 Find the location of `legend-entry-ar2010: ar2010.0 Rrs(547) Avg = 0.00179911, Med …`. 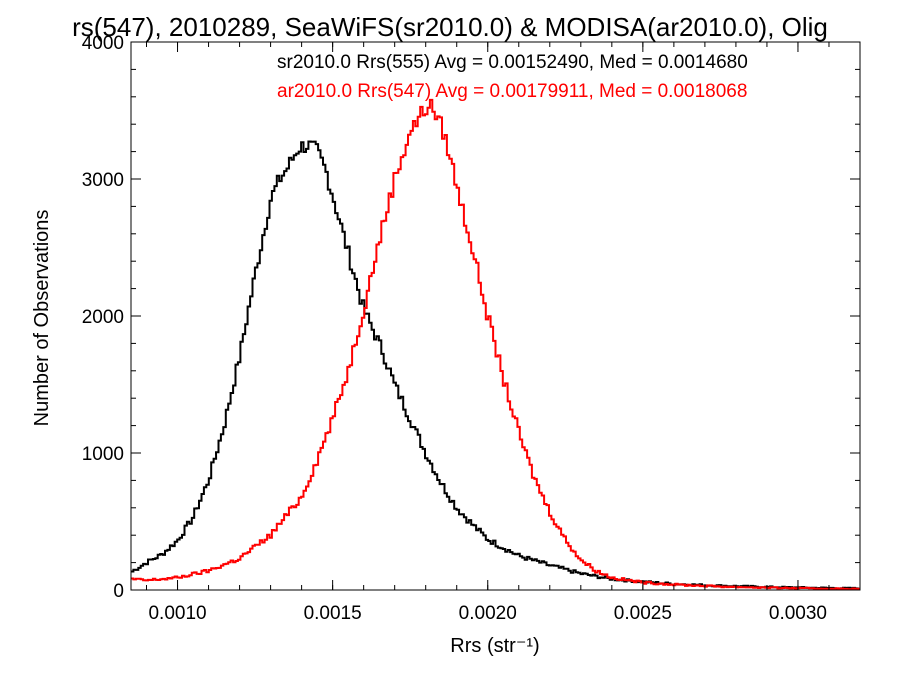

legend-entry-ar2010: ar2010.0 Rrs(547) Avg = 0.00179911, Med … is located at coordinates (512, 91).